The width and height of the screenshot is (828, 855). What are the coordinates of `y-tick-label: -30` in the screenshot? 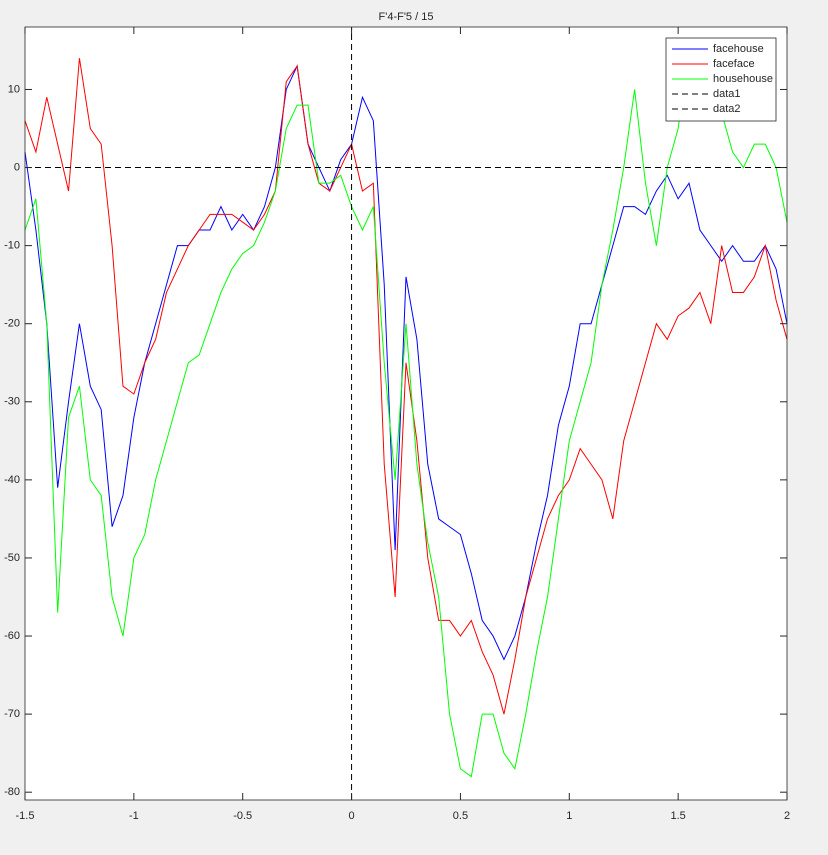 It's located at (12, 402).